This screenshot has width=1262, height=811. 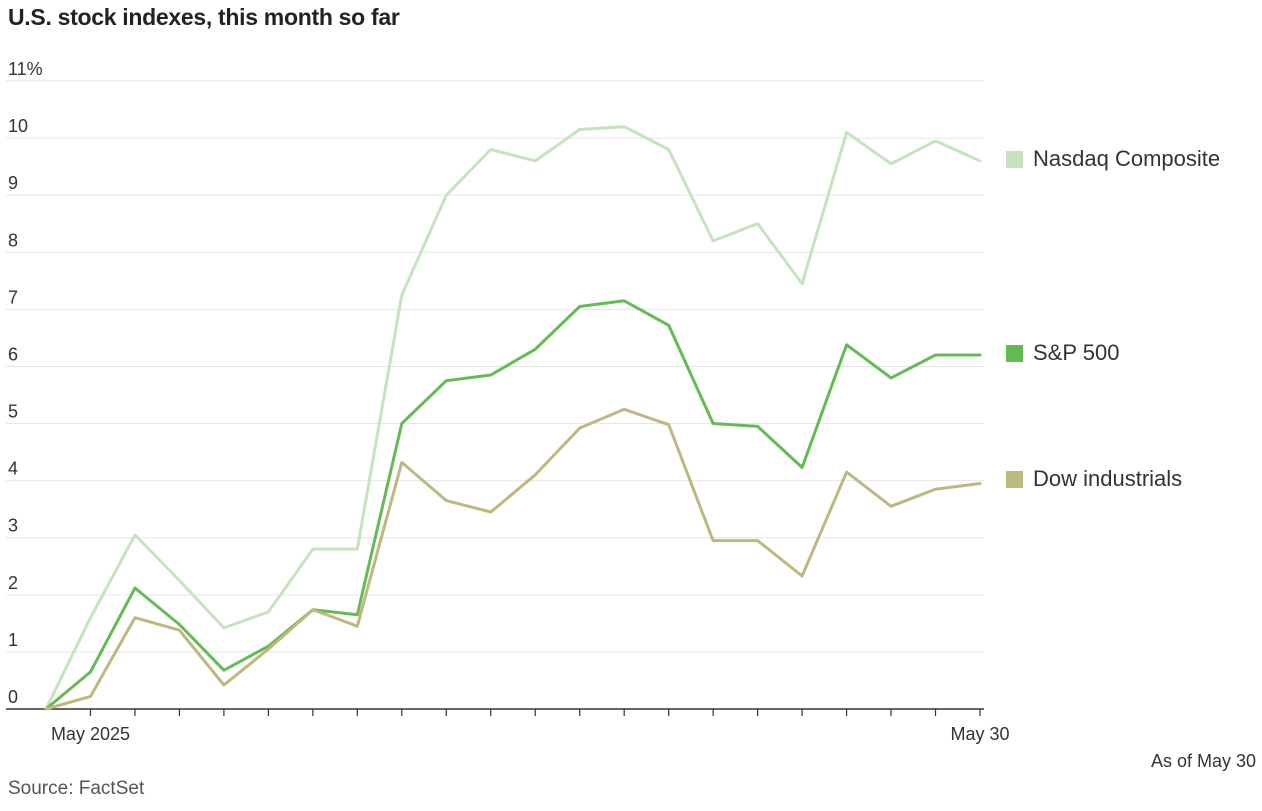 I want to click on legend-item-dow: Dow industrials, so click(x=1094, y=479).